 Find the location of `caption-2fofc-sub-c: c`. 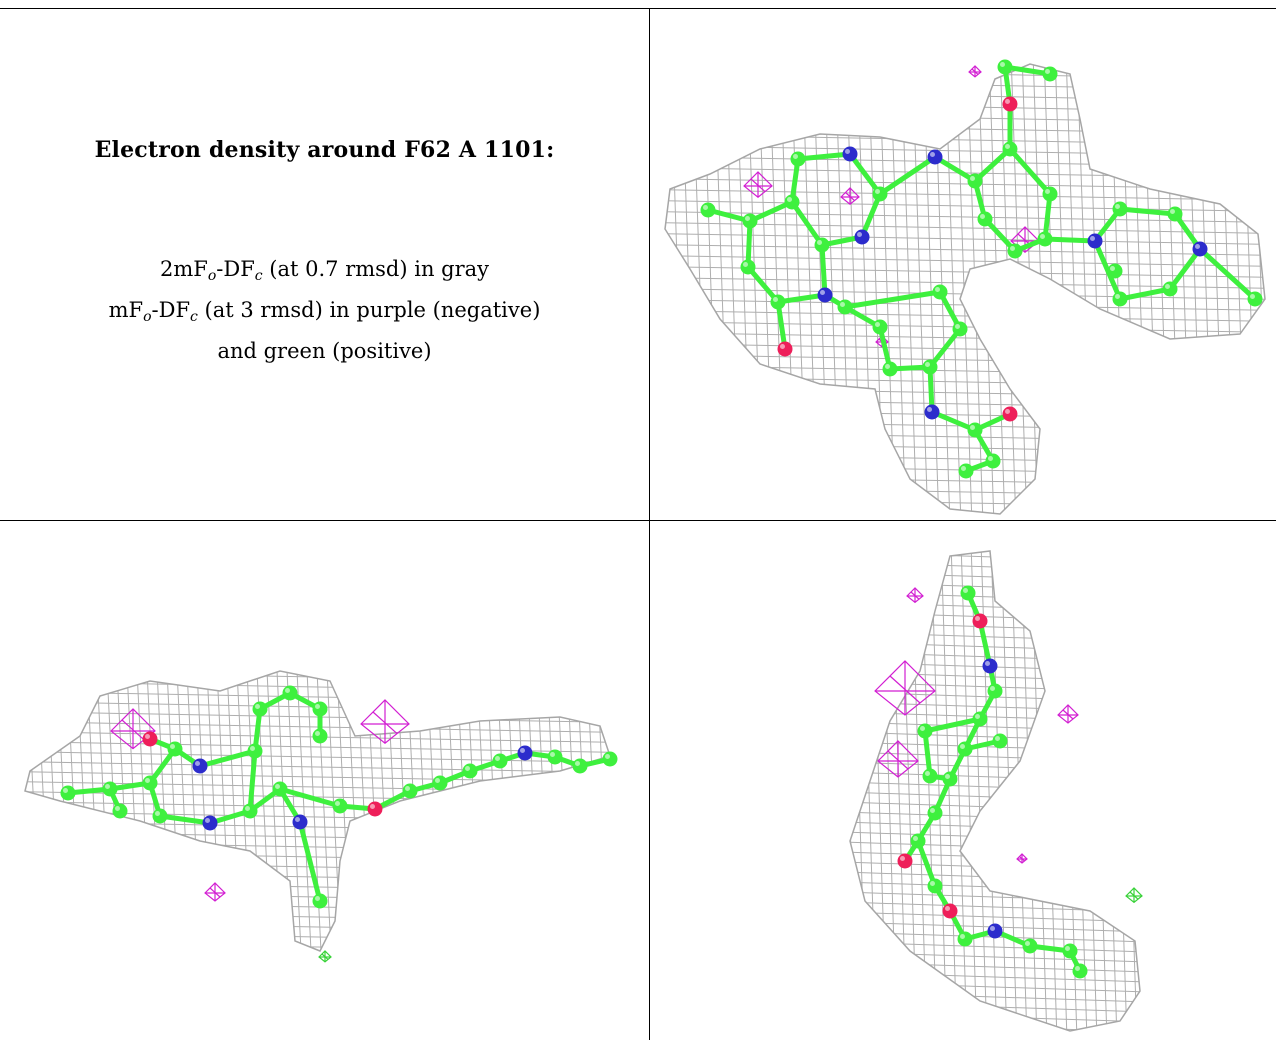

caption-2fofc-sub-c: c is located at coordinates (258, 276).